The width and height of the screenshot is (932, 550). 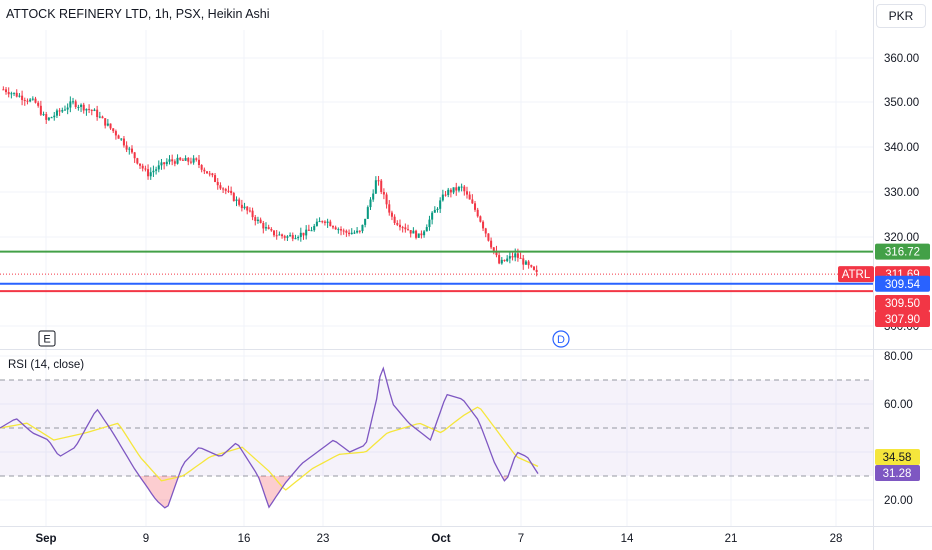 What do you see at coordinates (901, 193) in the screenshot?
I see `price-tick-label: 330.00` at bounding box center [901, 193].